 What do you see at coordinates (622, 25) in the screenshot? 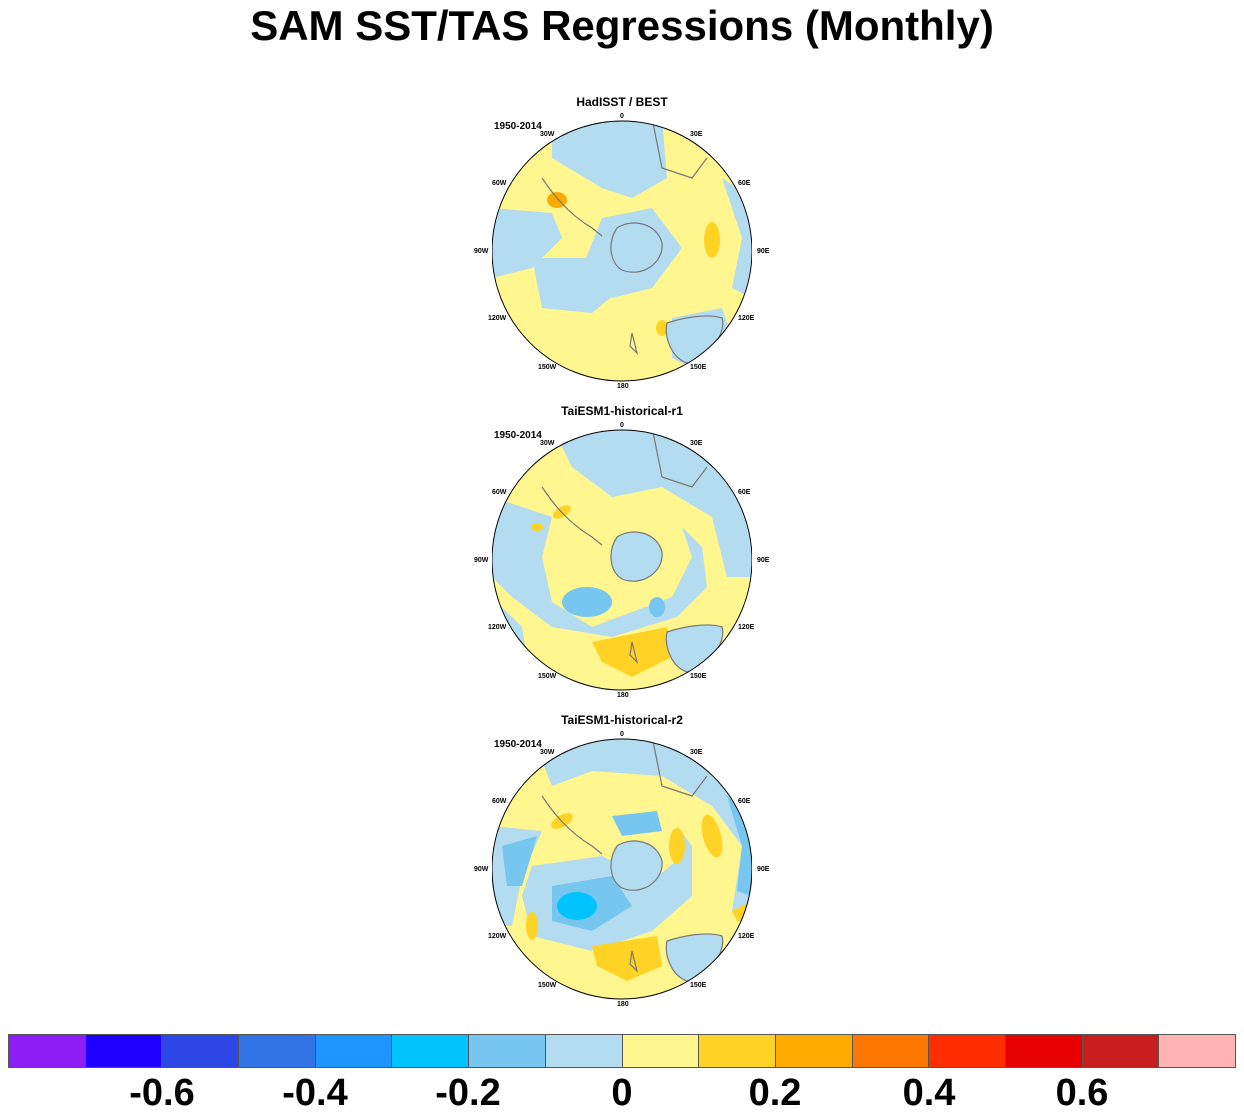
I see `figure-title: SAM SST/TAS Regressions (Monthly)` at bounding box center [622, 25].